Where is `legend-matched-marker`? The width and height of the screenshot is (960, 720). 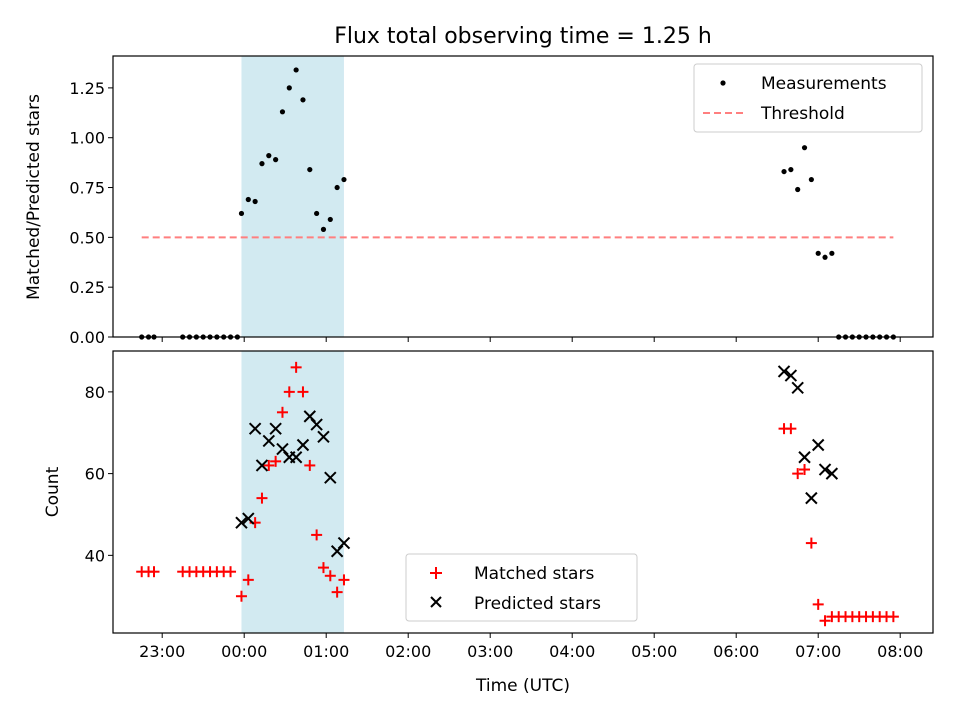 legend-matched-marker is located at coordinates (436, 573).